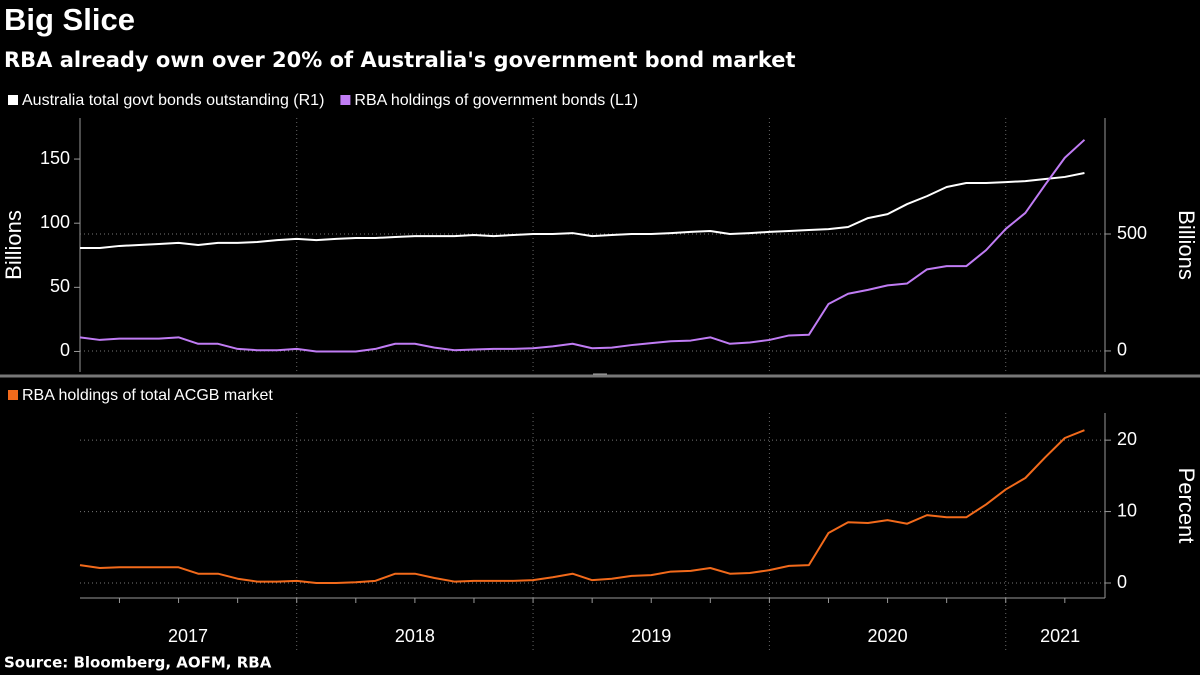  What do you see at coordinates (1127, 439) in the screenshot?
I see `y-tick-label: 20` at bounding box center [1127, 439].